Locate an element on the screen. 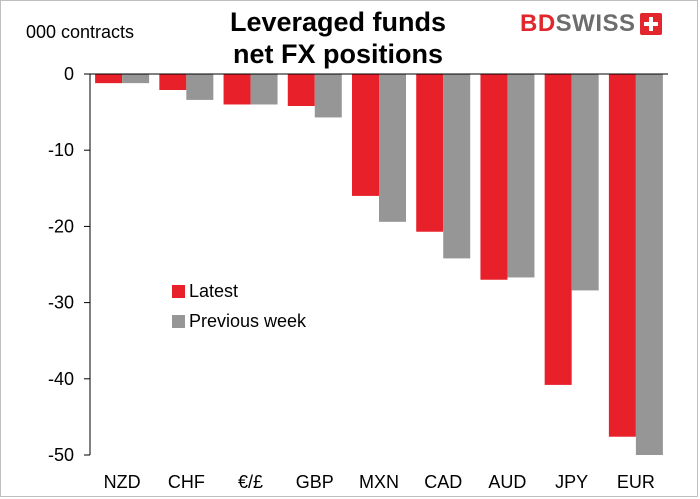  x-tick-label: JPY is located at coordinates (571, 482).